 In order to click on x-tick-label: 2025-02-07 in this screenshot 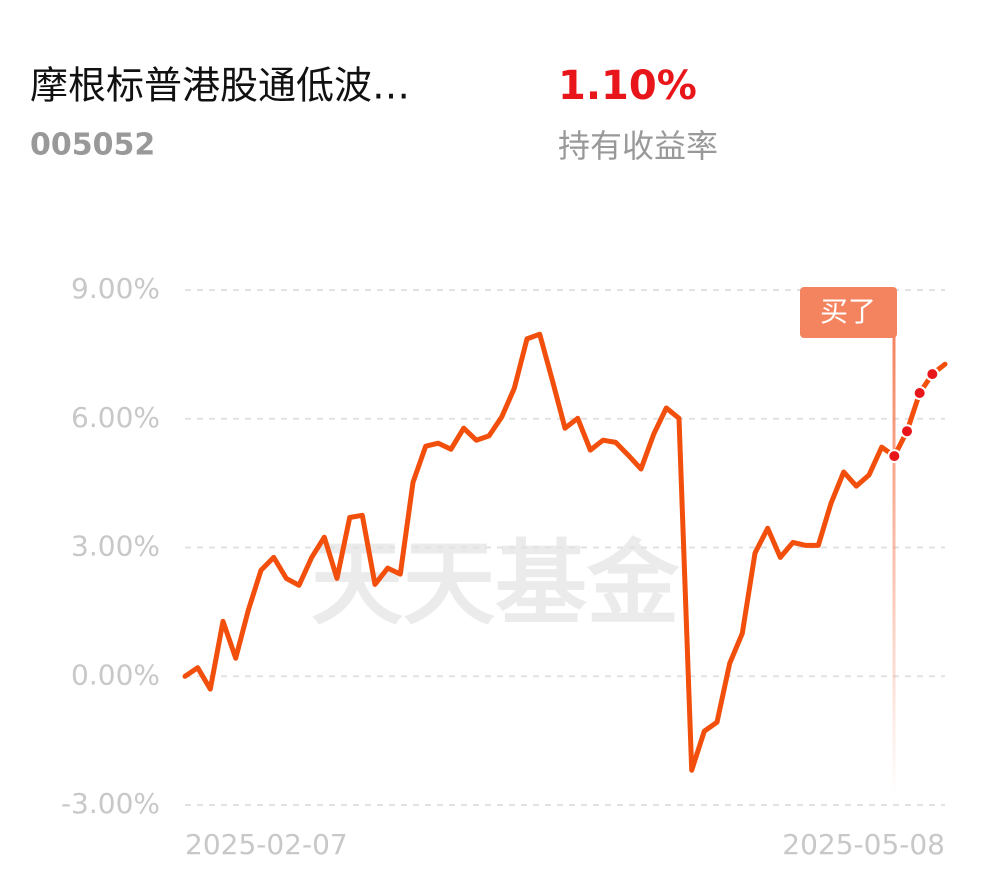, I will do `click(266, 844)`.